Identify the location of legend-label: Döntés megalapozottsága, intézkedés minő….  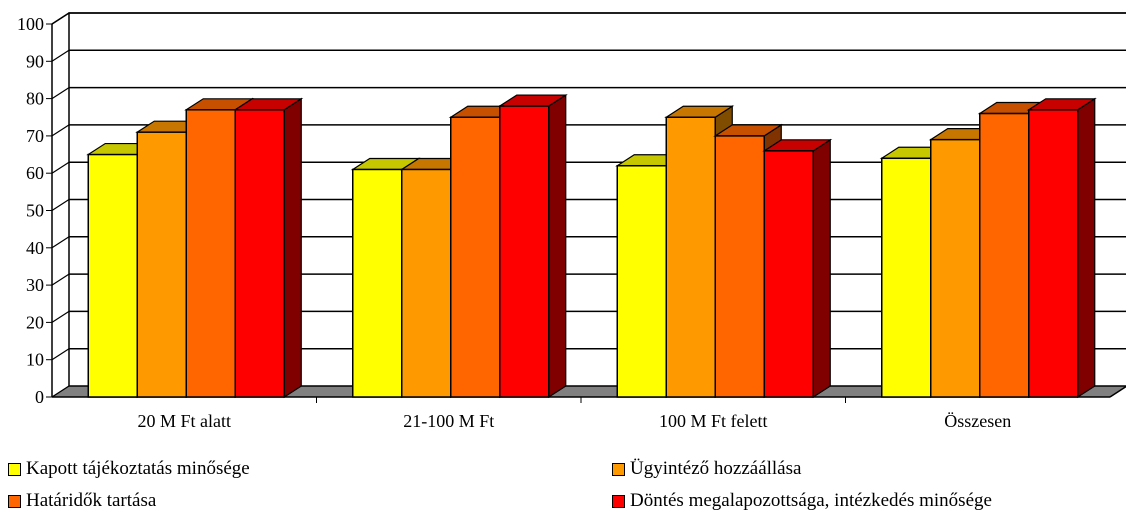
(811, 500).